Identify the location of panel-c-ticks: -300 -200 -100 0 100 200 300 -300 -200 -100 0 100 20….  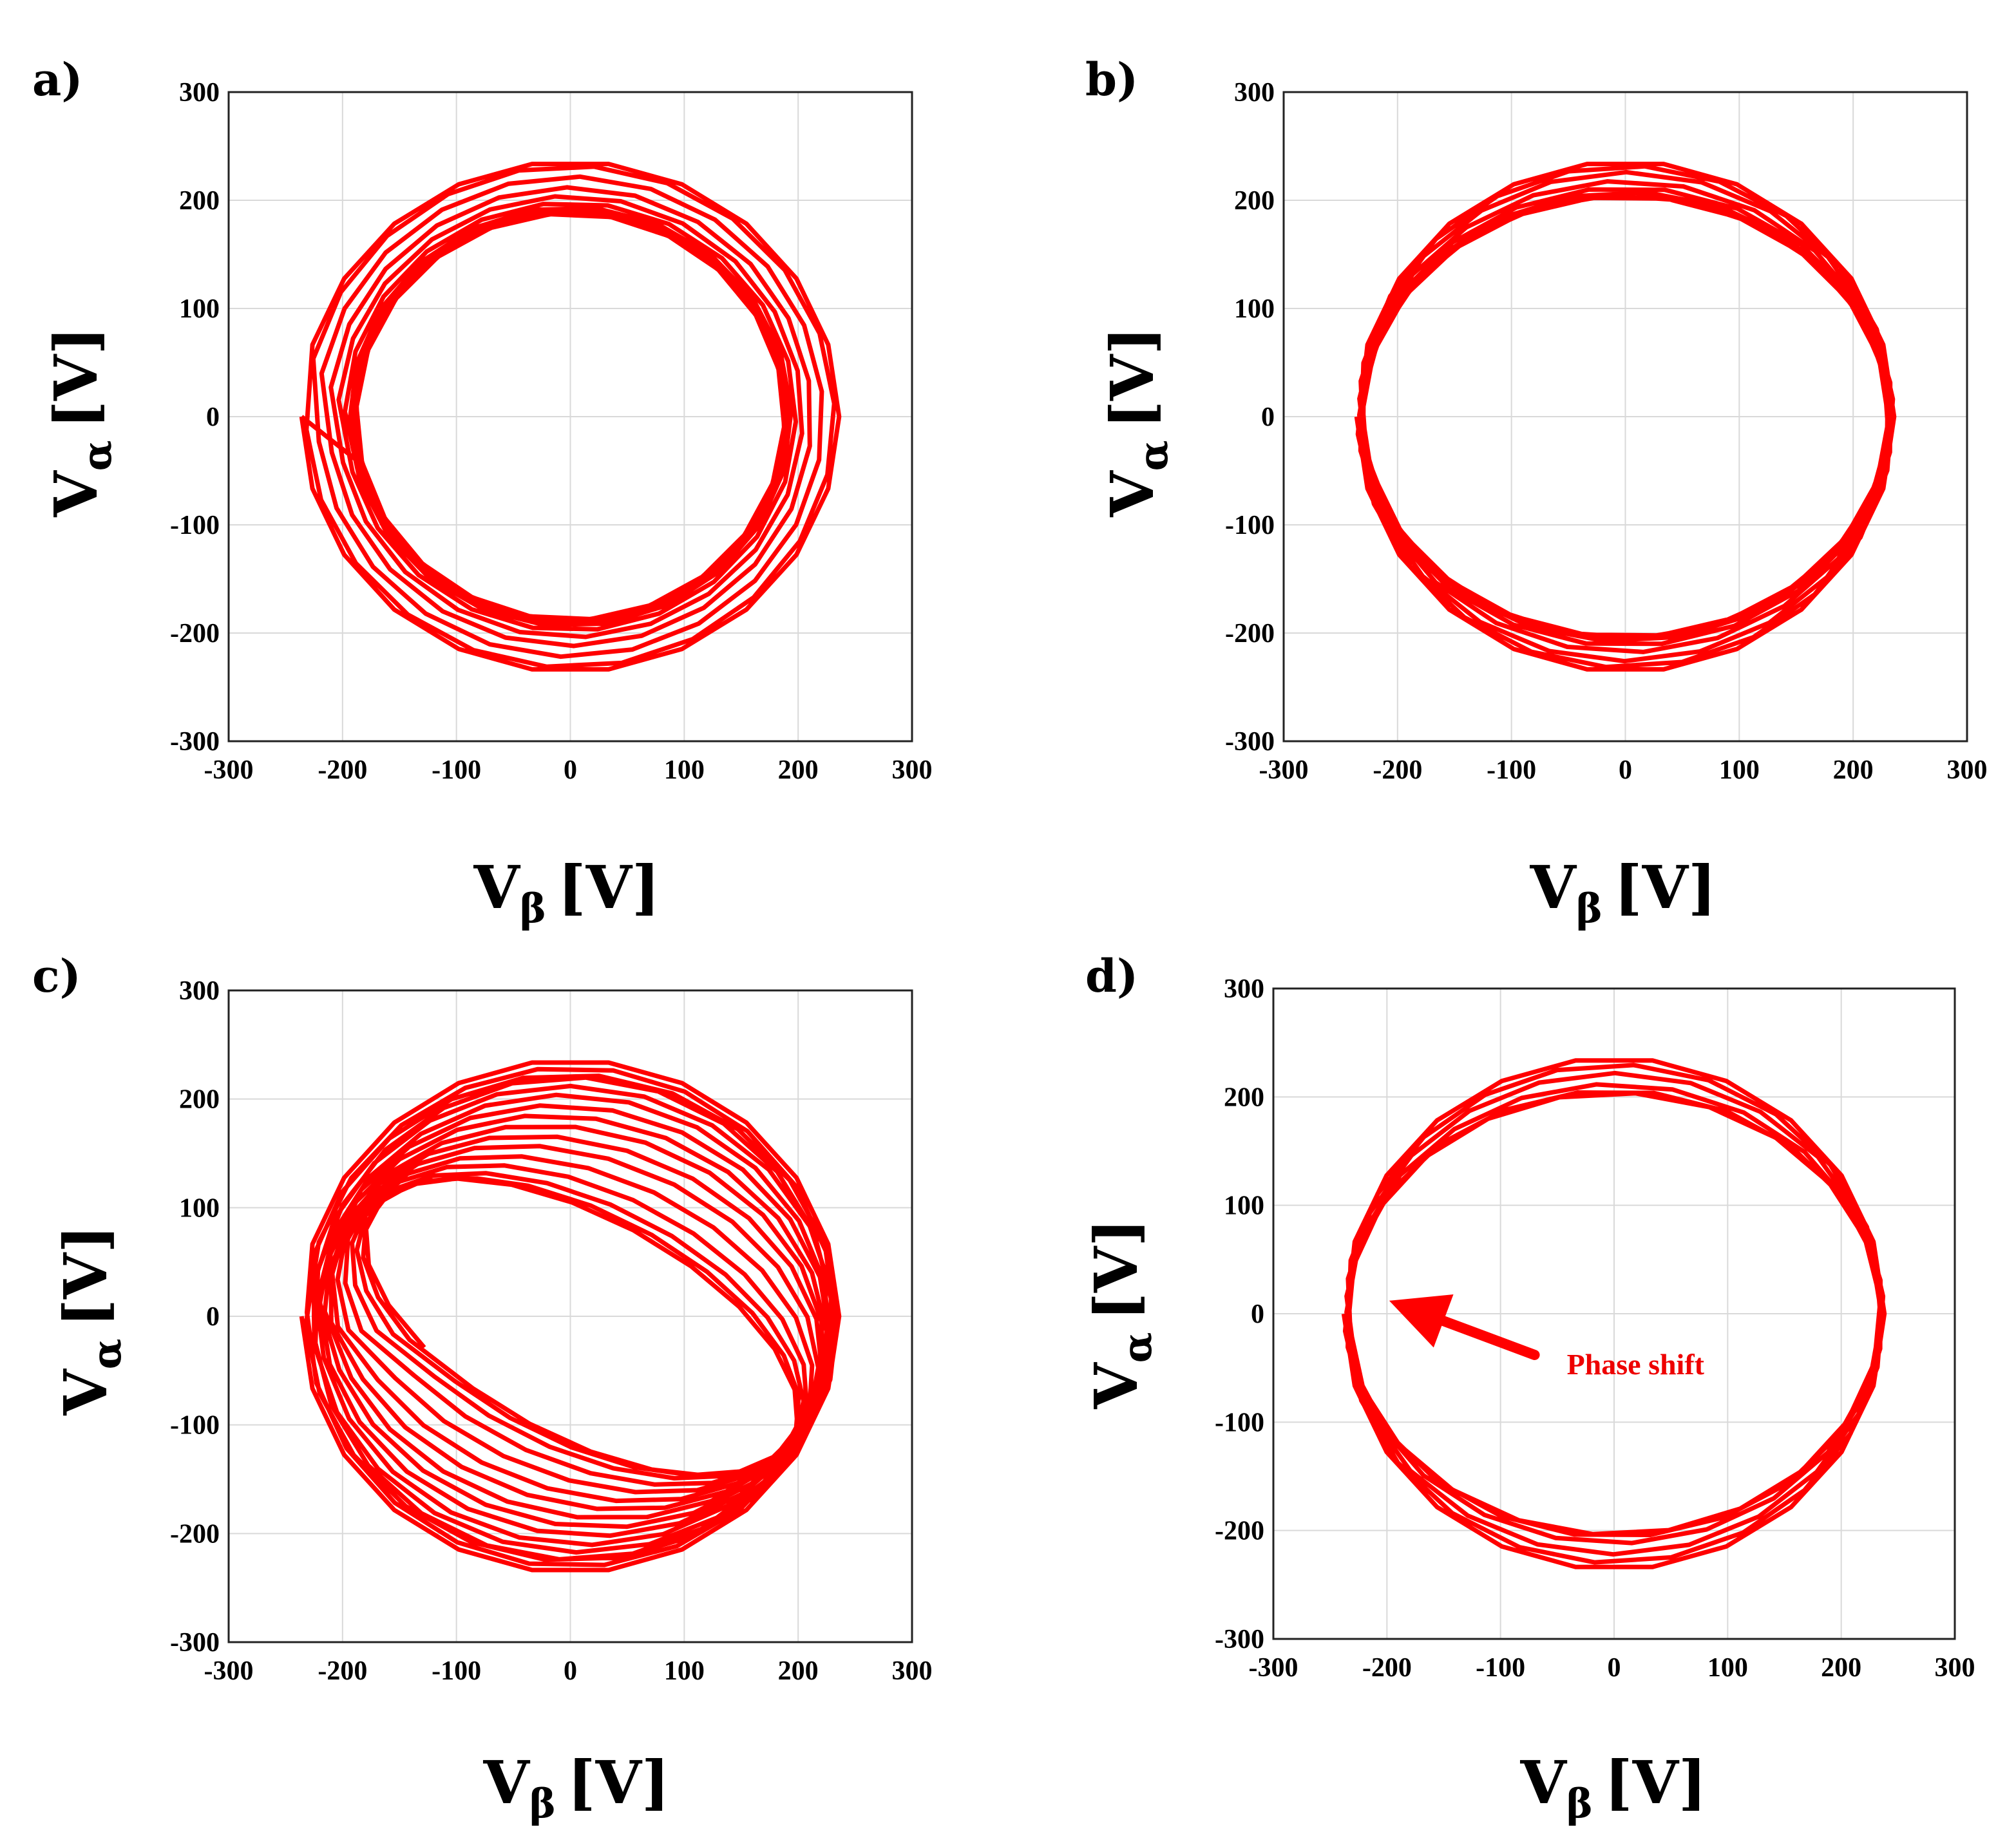
(551, 1331).